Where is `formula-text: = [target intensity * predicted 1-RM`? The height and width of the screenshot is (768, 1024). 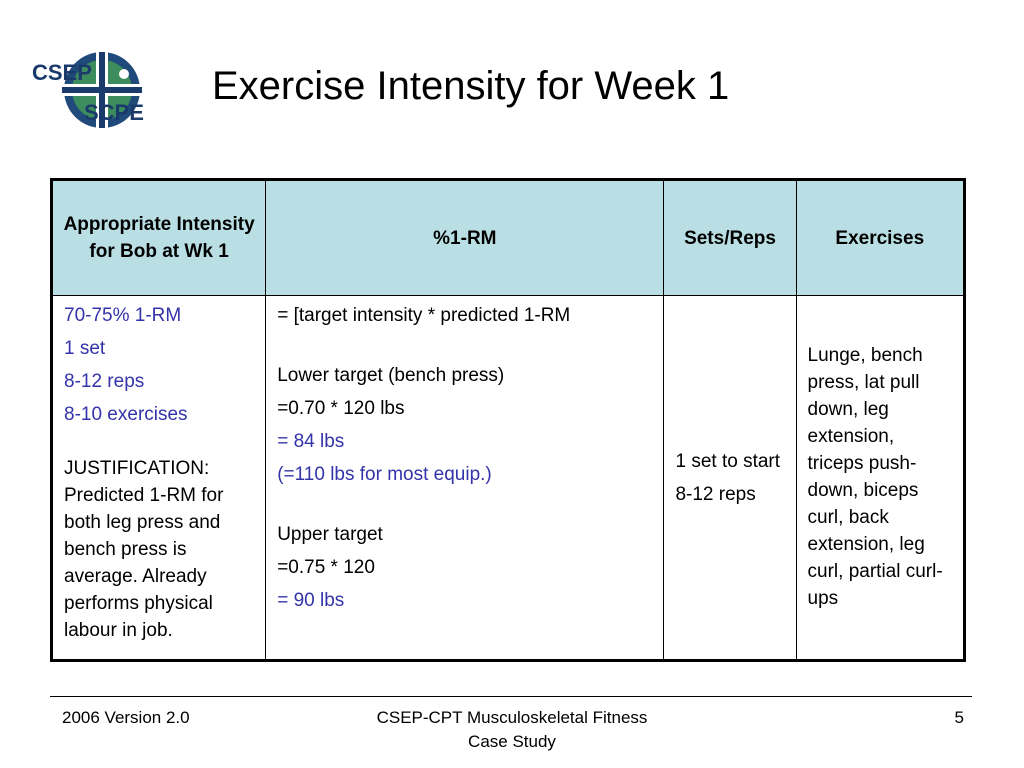
formula-text: = [target intensity * predicted 1-RM is located at coordinates (424, 315).